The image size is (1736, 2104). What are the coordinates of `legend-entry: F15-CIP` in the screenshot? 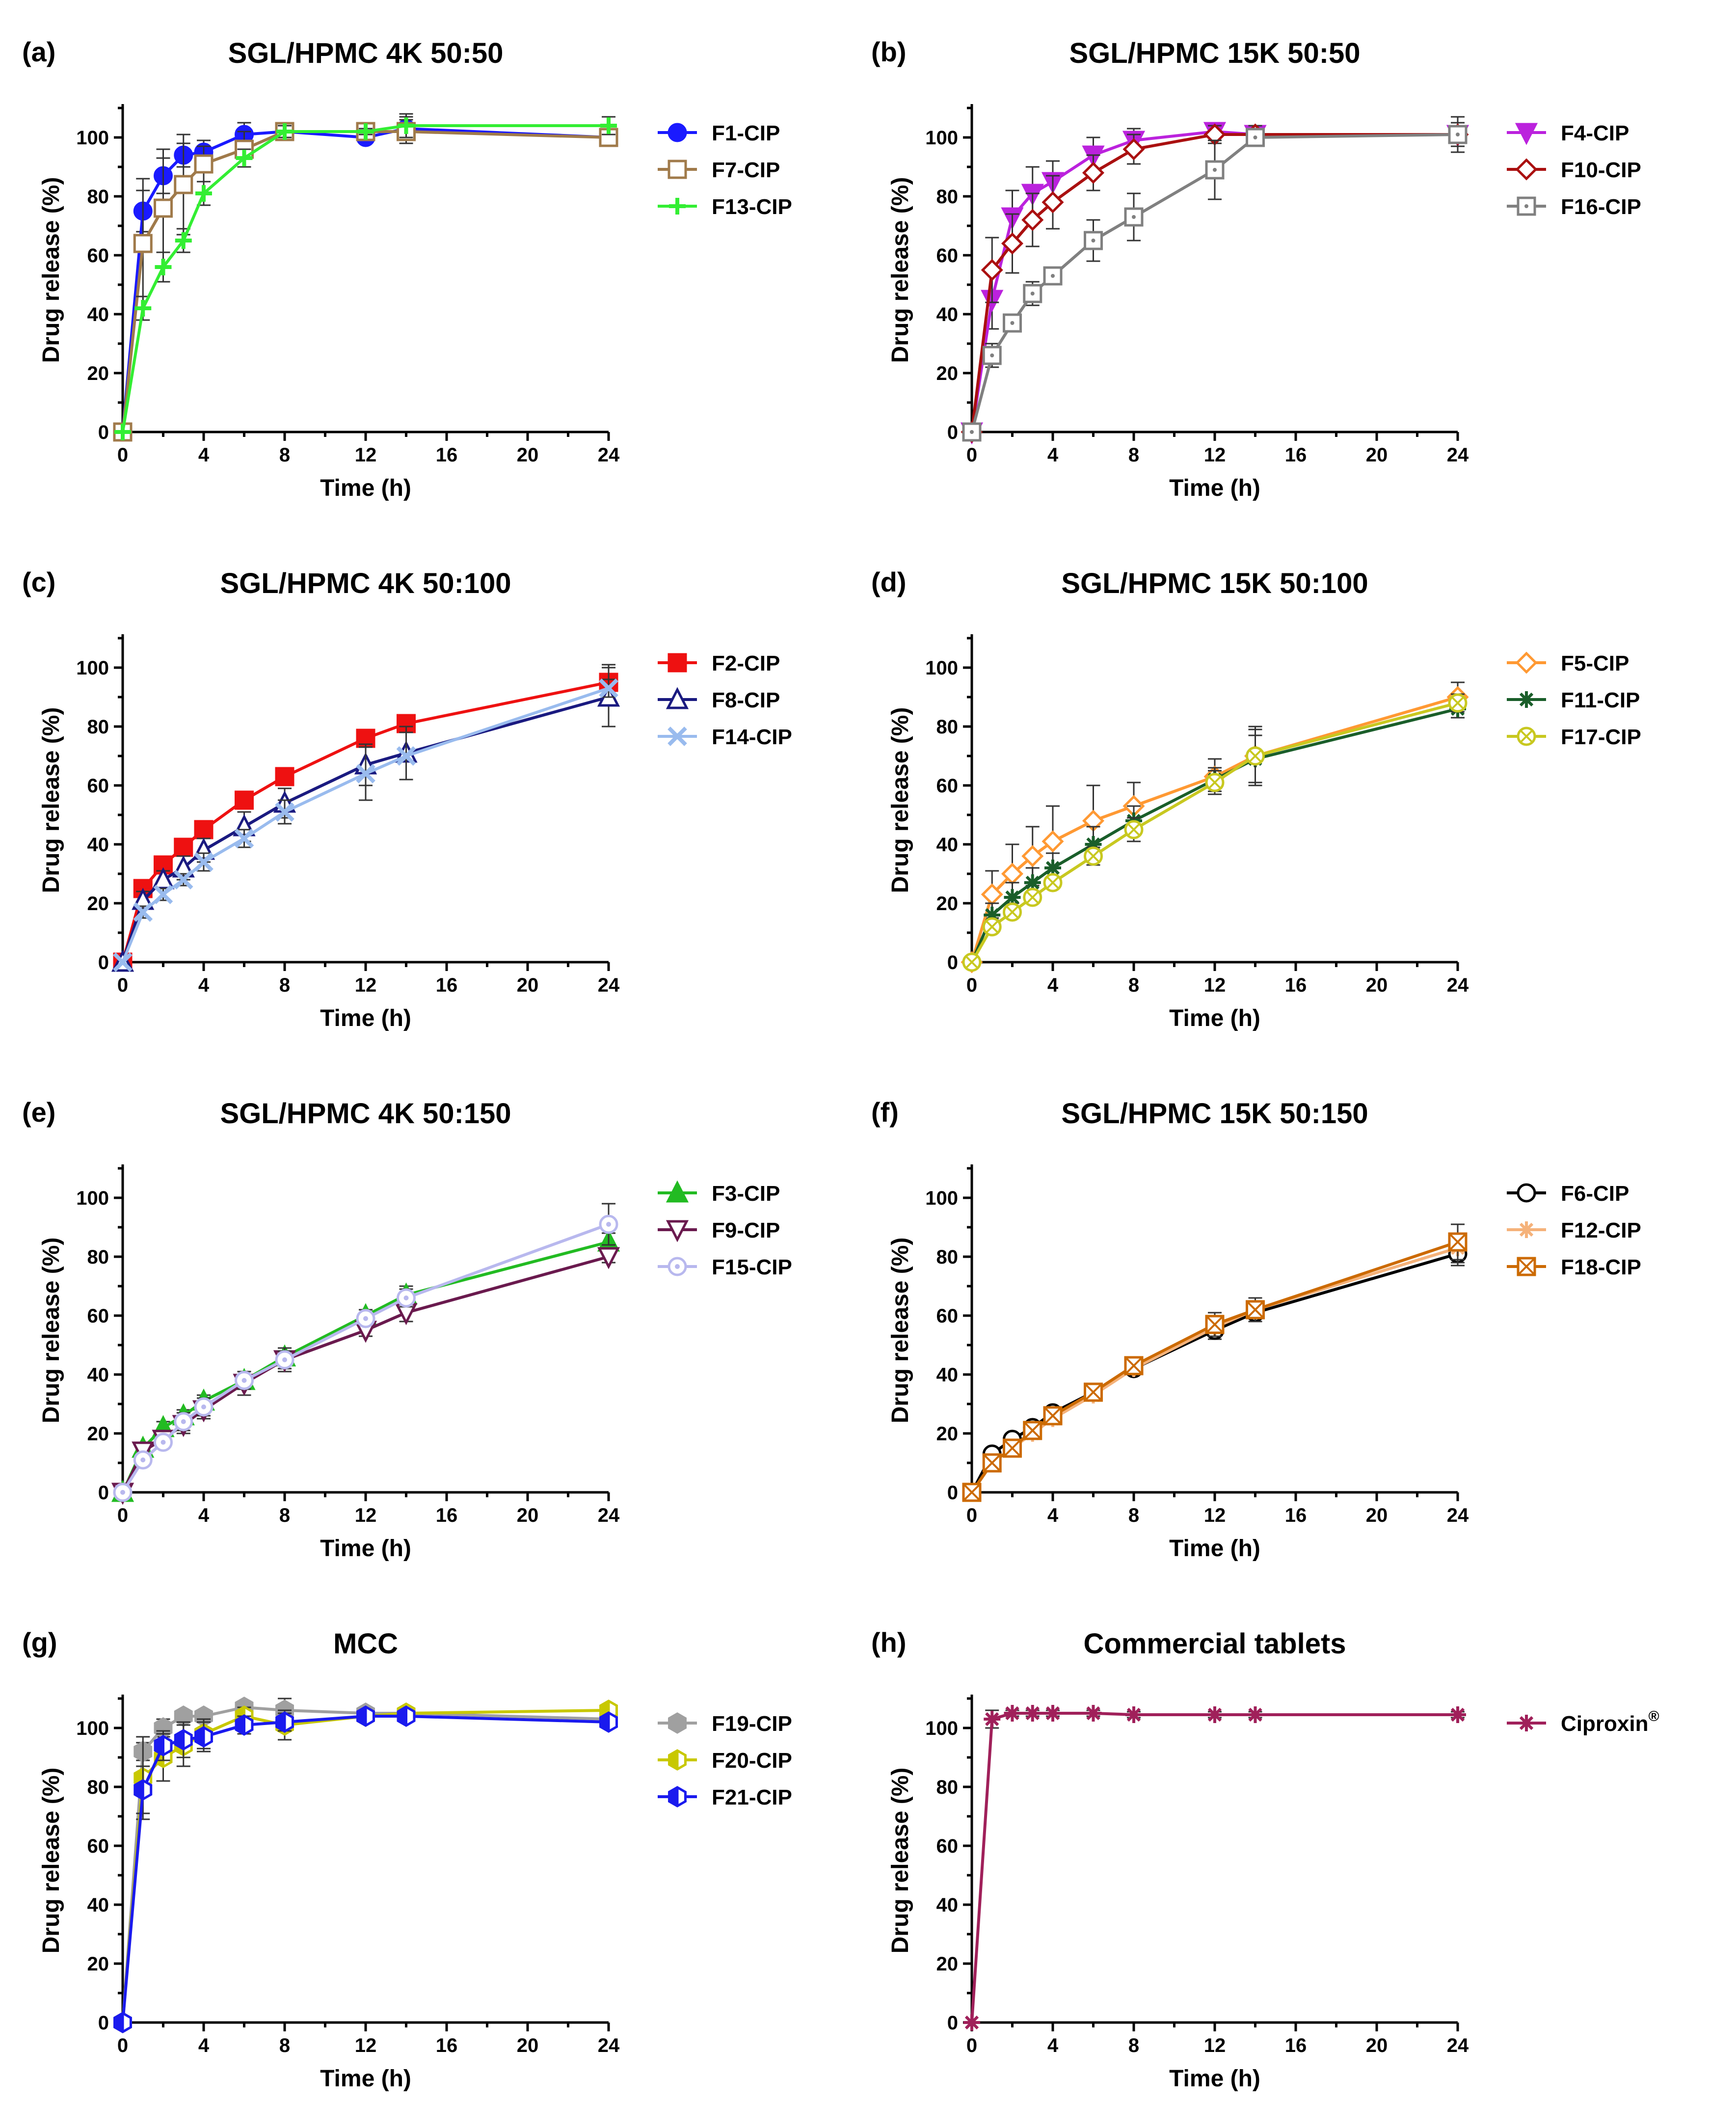 It's located at (725, 1267).